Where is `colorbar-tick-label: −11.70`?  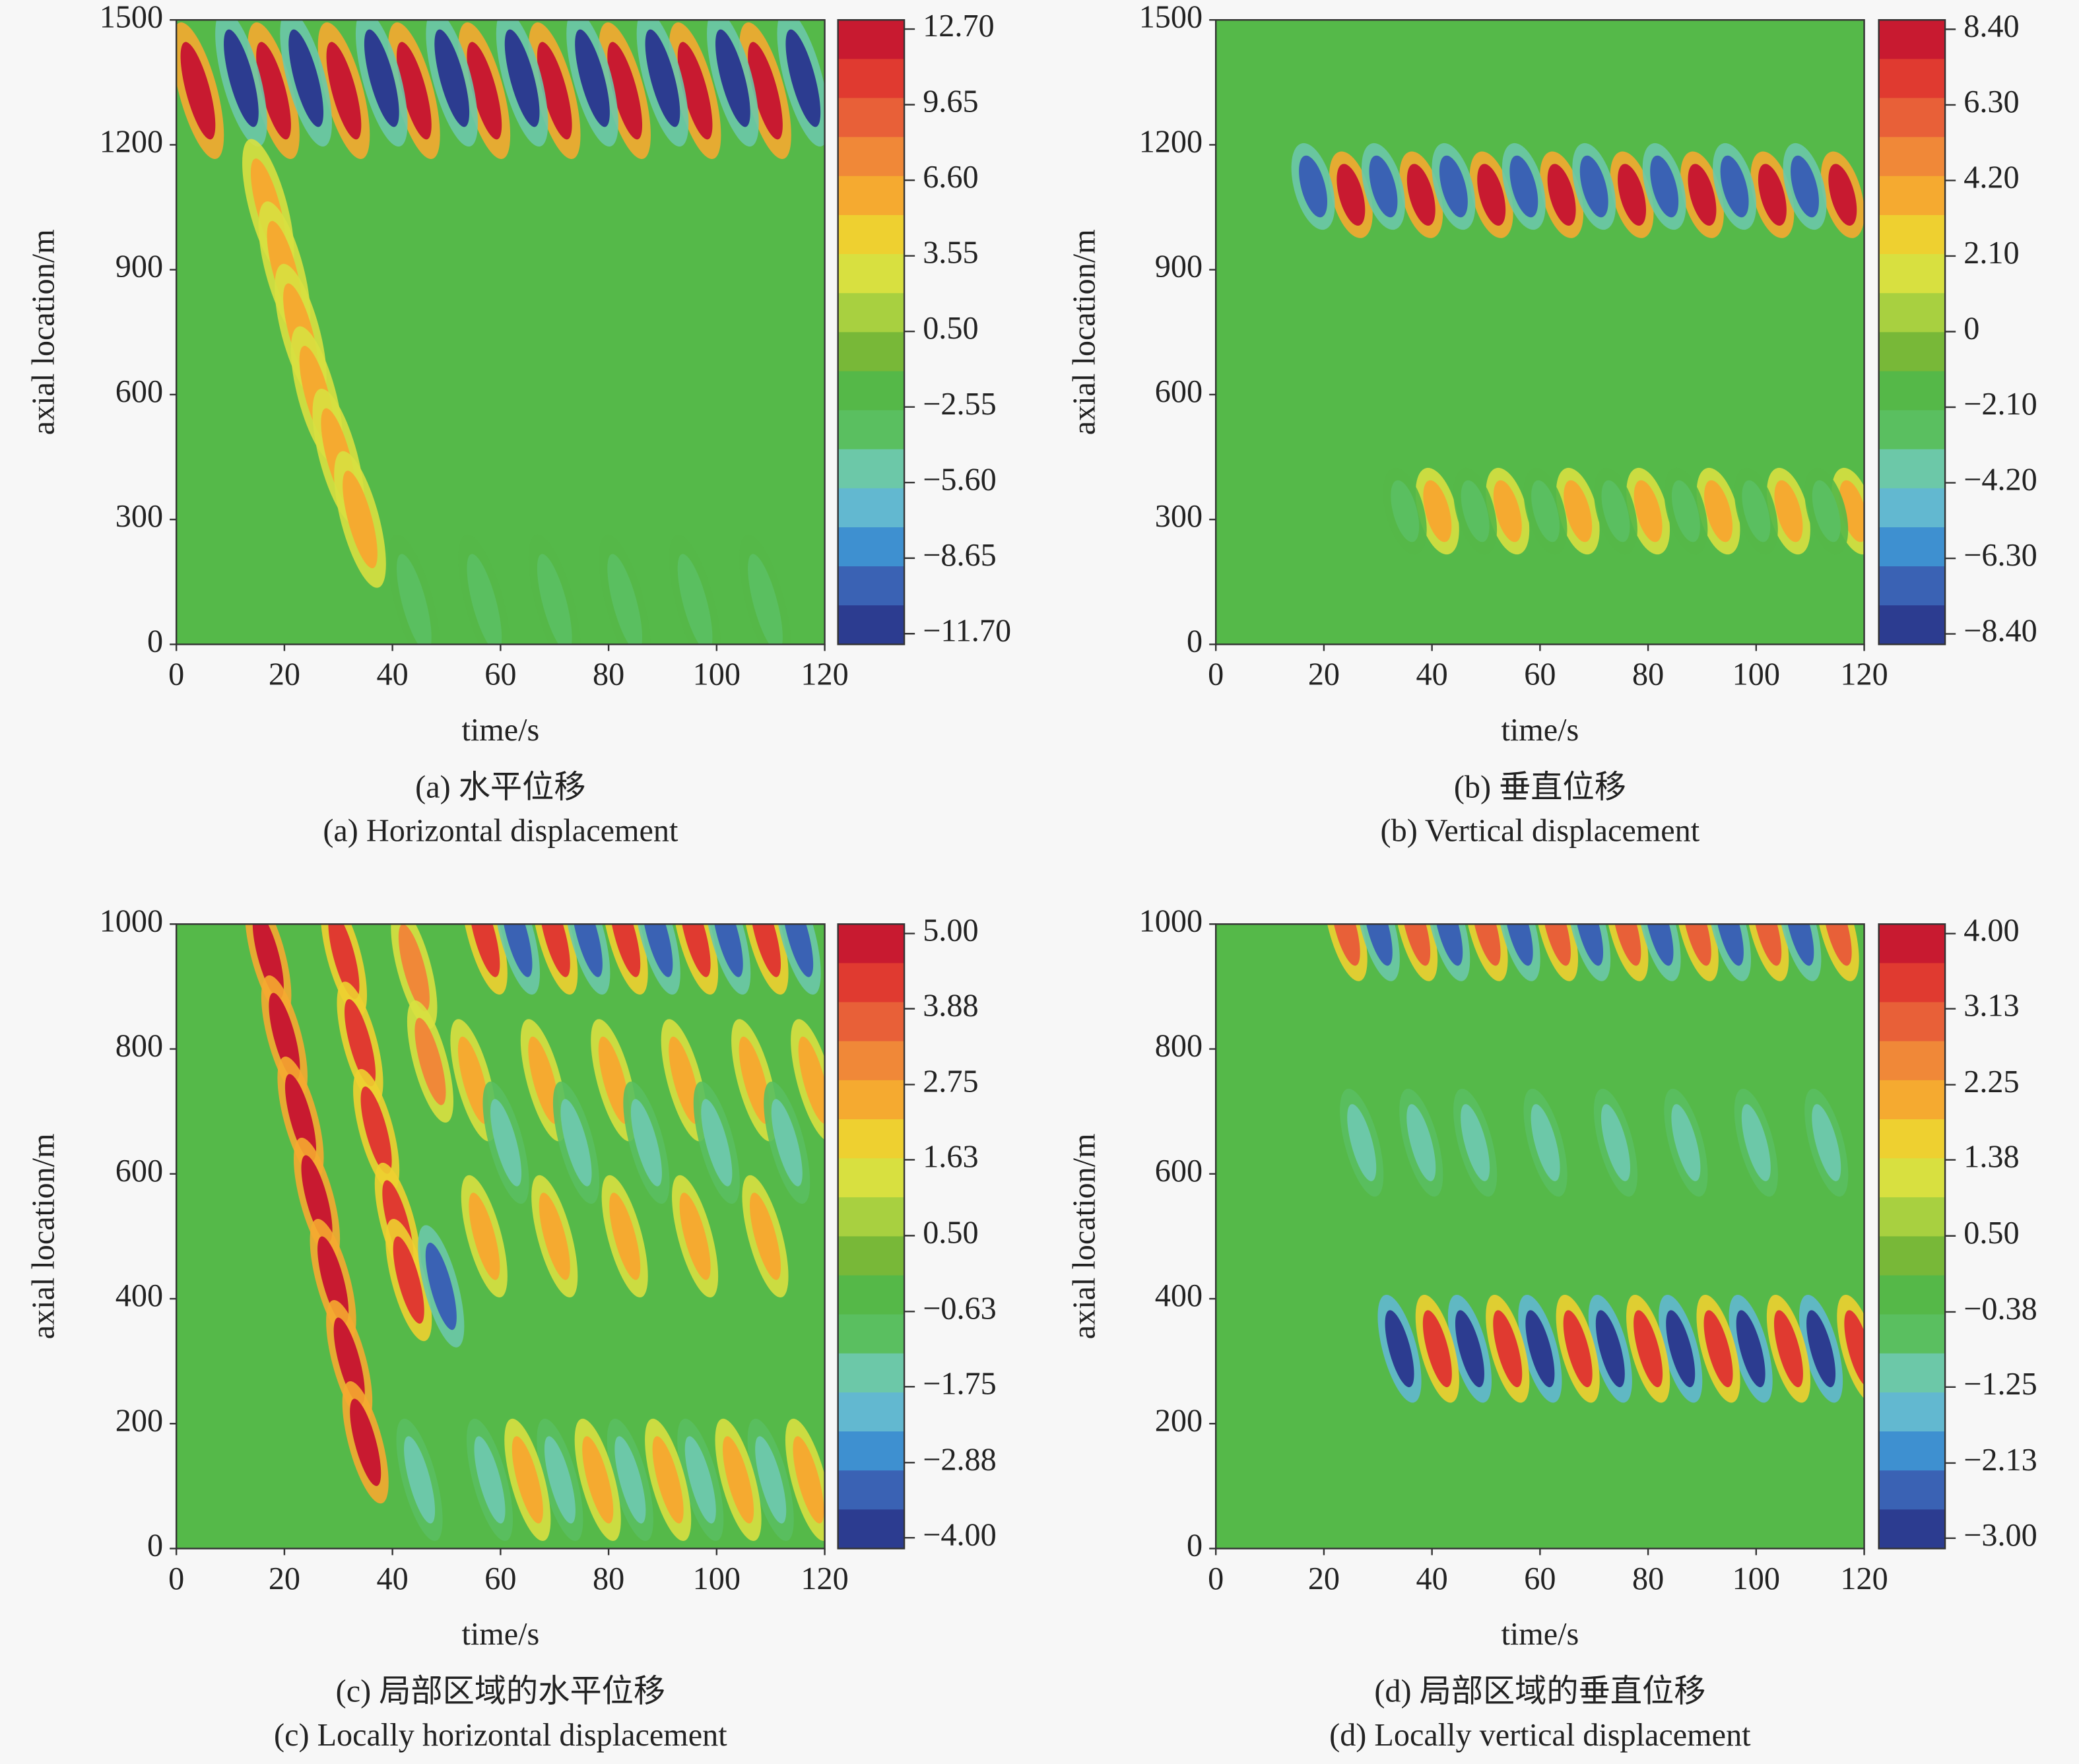 colorbar-tick-label: −11.70 is located at coordinates (967, 630).